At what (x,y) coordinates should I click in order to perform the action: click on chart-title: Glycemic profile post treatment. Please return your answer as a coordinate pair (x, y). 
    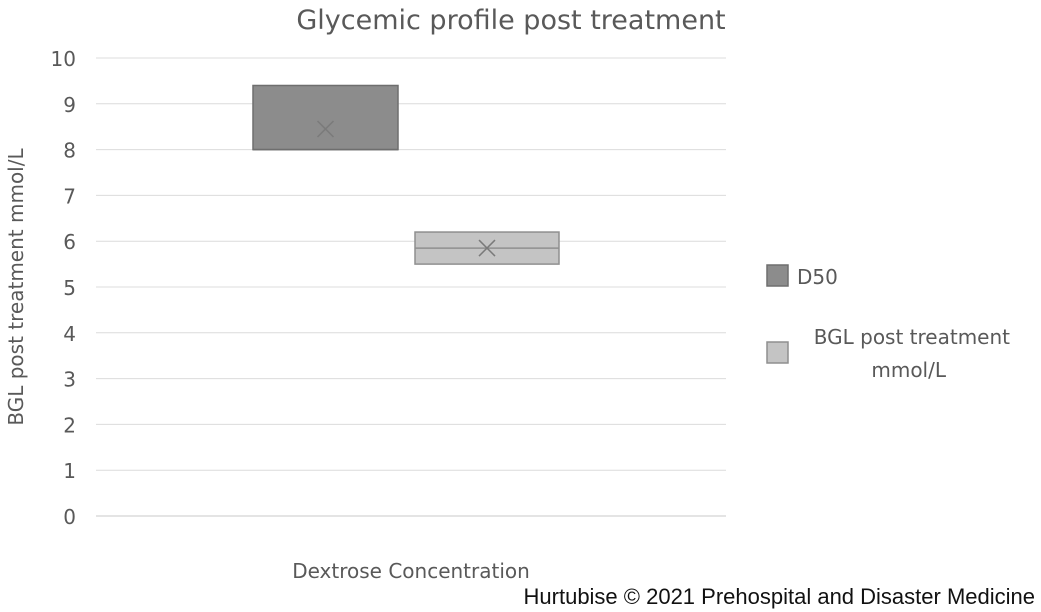
    Looking at the image, I should click on (510, 20).